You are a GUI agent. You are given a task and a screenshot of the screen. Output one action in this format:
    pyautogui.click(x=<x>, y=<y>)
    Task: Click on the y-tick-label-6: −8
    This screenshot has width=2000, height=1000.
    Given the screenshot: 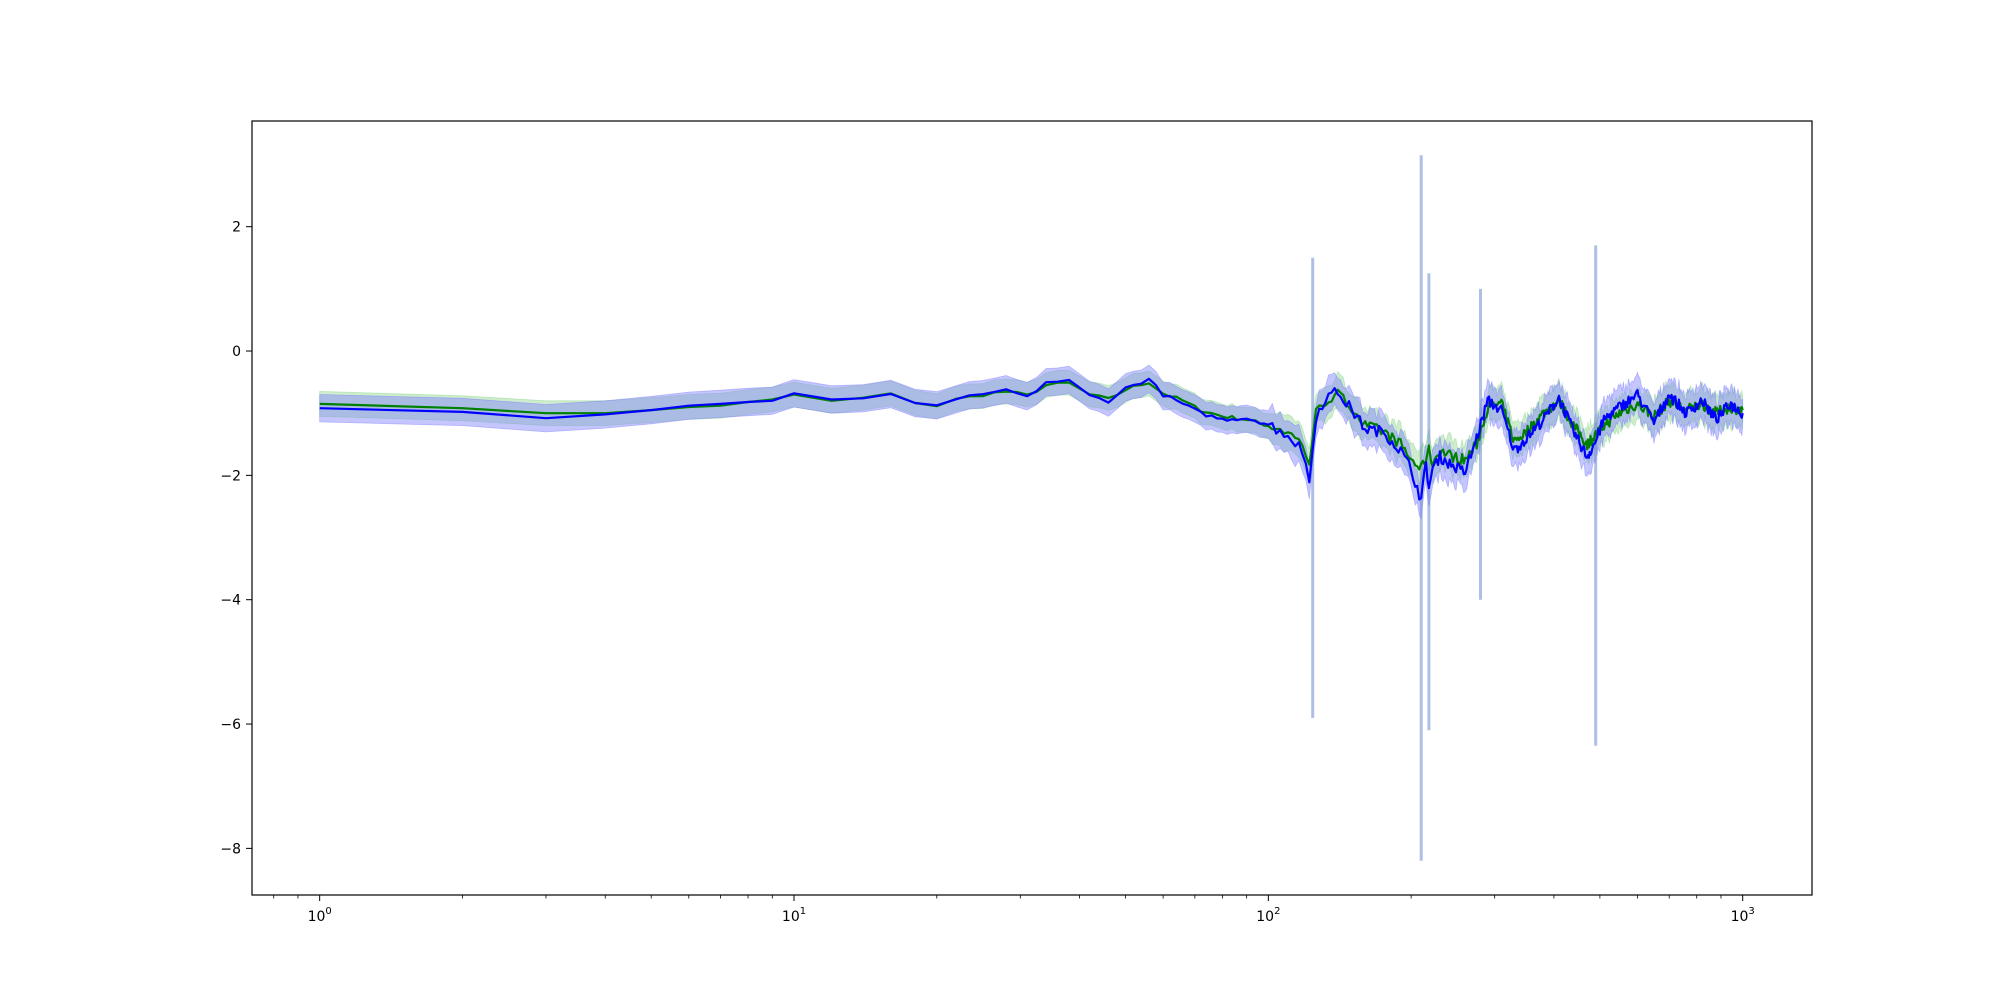 What is the action you would take?
    pyautogui.click(x=230, y=849)
    